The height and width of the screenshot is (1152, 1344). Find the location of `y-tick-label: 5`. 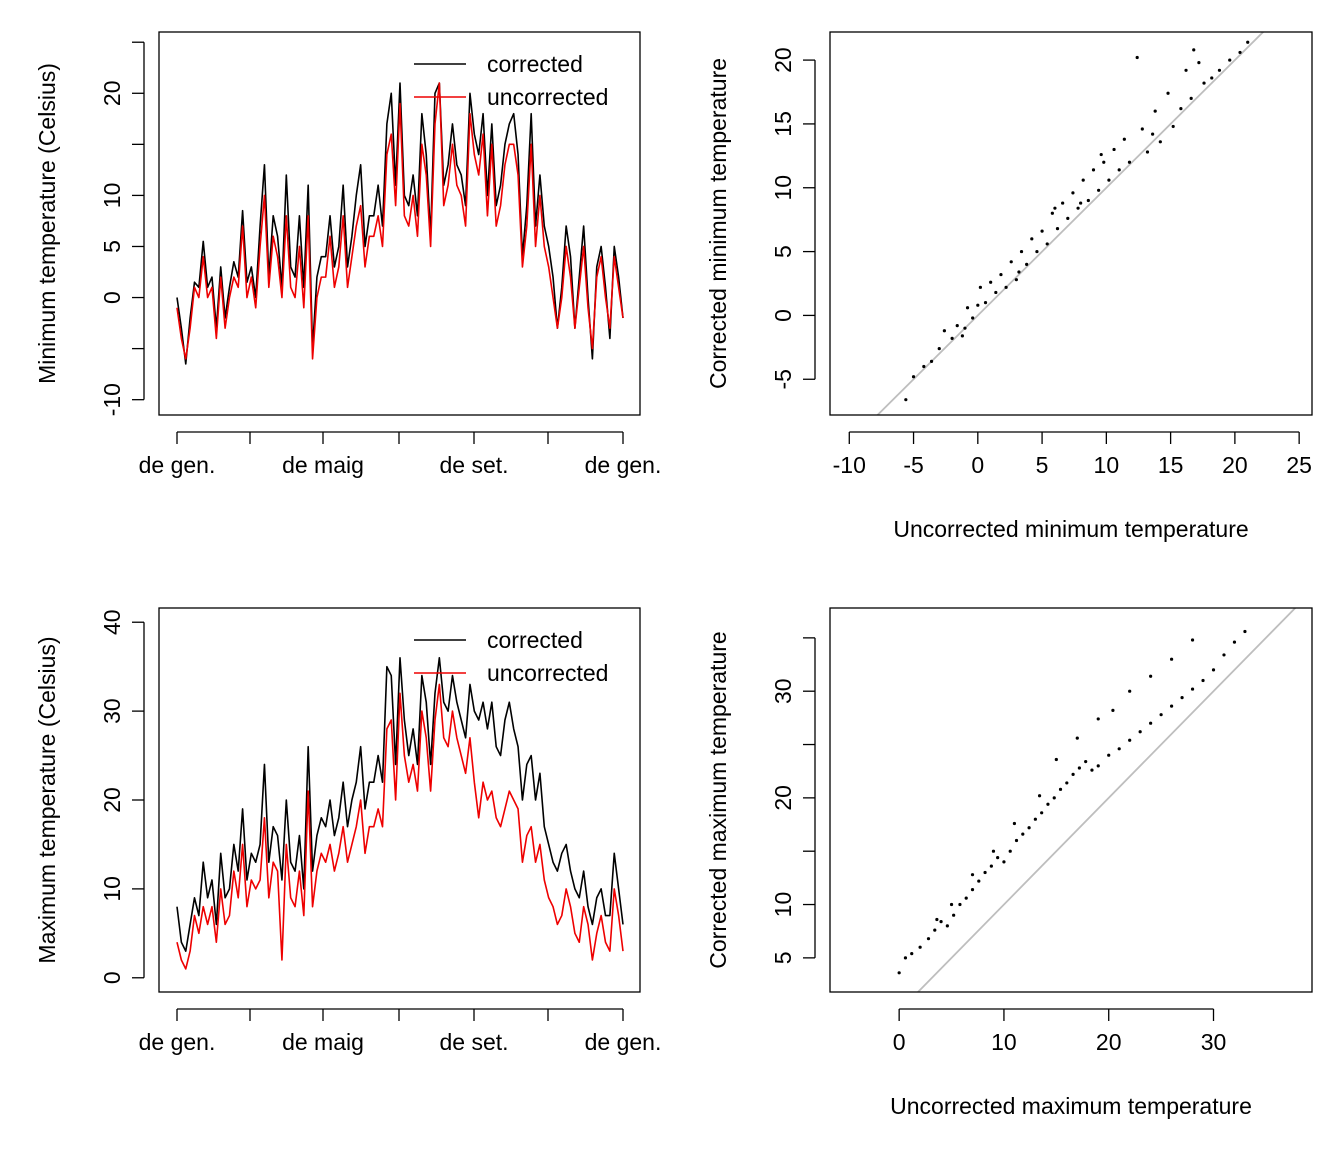

y-tick-label: 5 is located at coordinates (783, 251).